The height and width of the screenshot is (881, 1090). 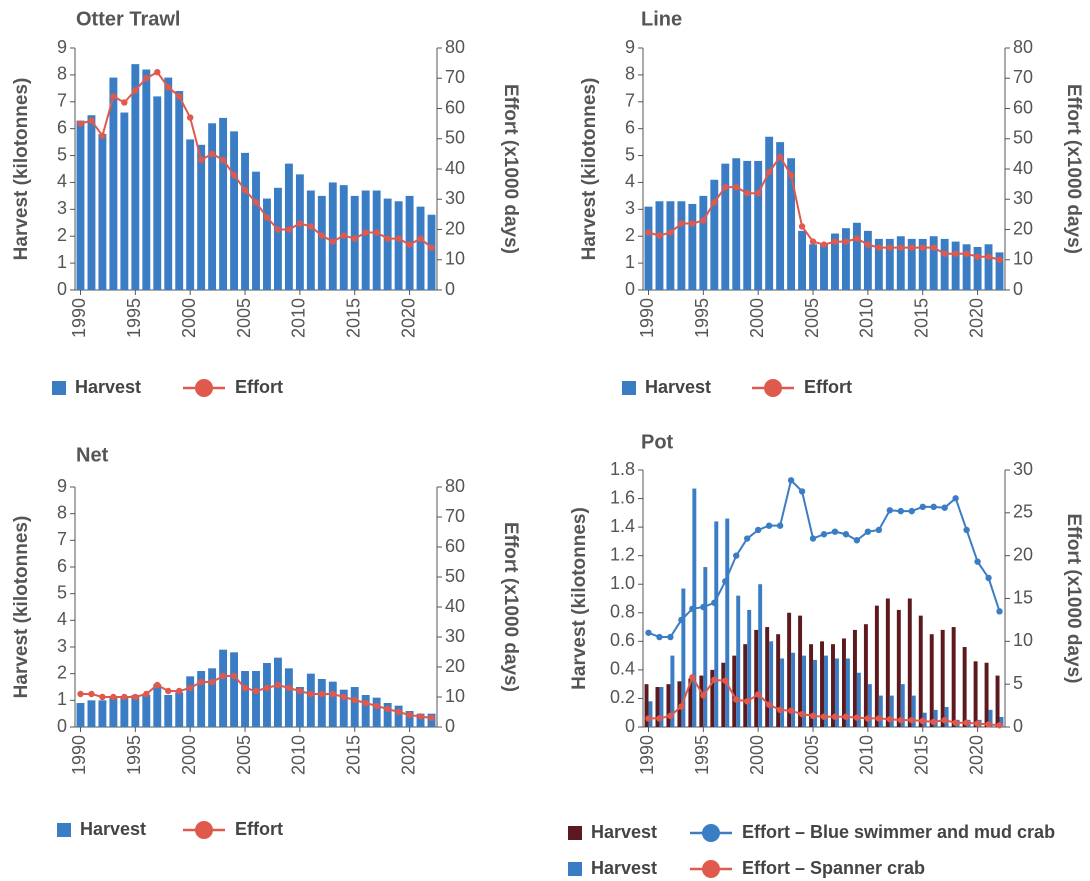 I want to click on y2-tick-label: 15, so click(x=1023, y=597).